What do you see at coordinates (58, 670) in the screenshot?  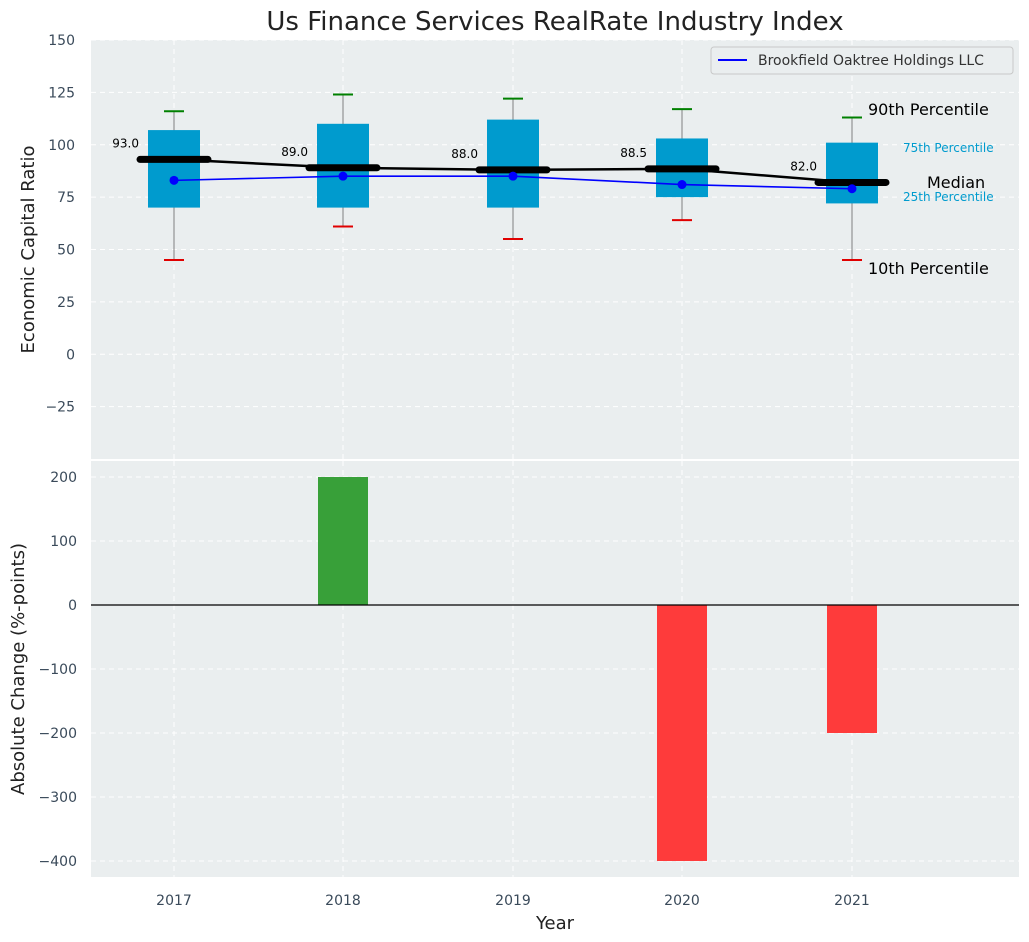 I see `bottom-ytick-label: −100` at bounding box center [58, 670].